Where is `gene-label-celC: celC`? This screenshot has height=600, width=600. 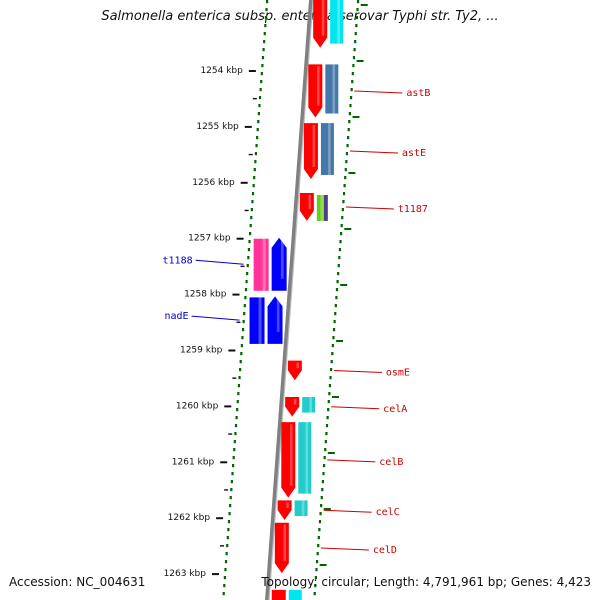 gene-label-celC: celC is located at coordinates (388, 512).